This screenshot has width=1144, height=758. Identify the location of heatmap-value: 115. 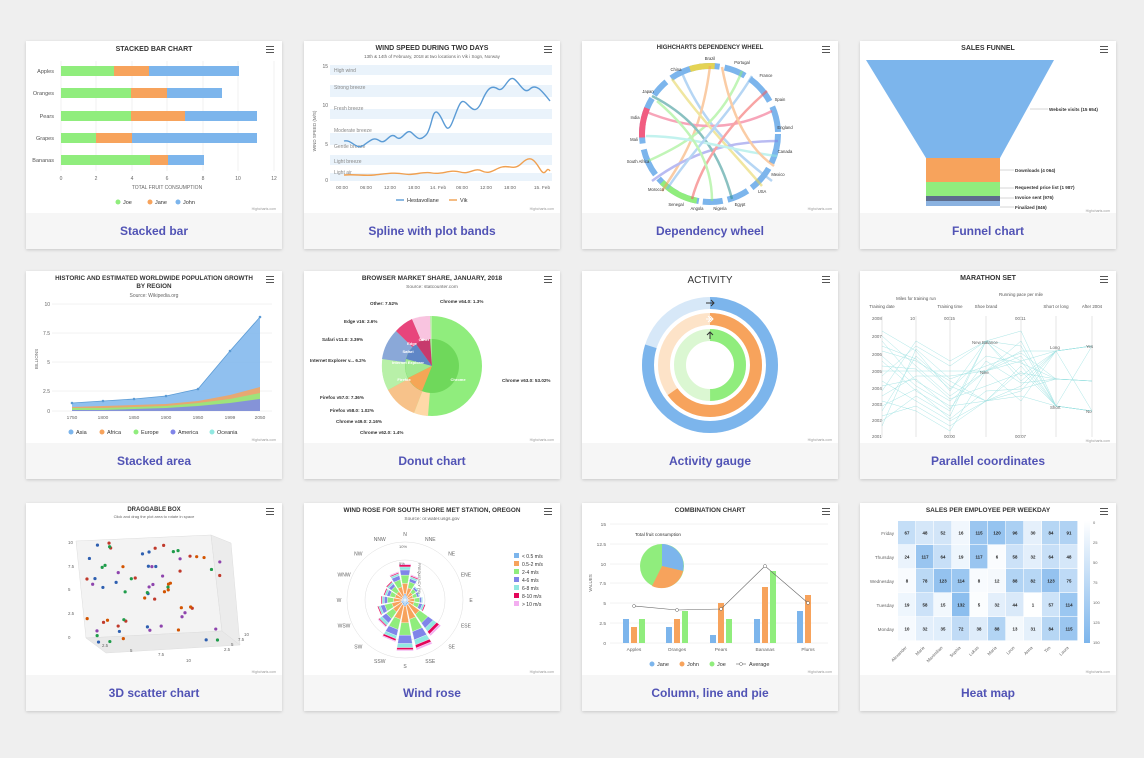
(979, 533).